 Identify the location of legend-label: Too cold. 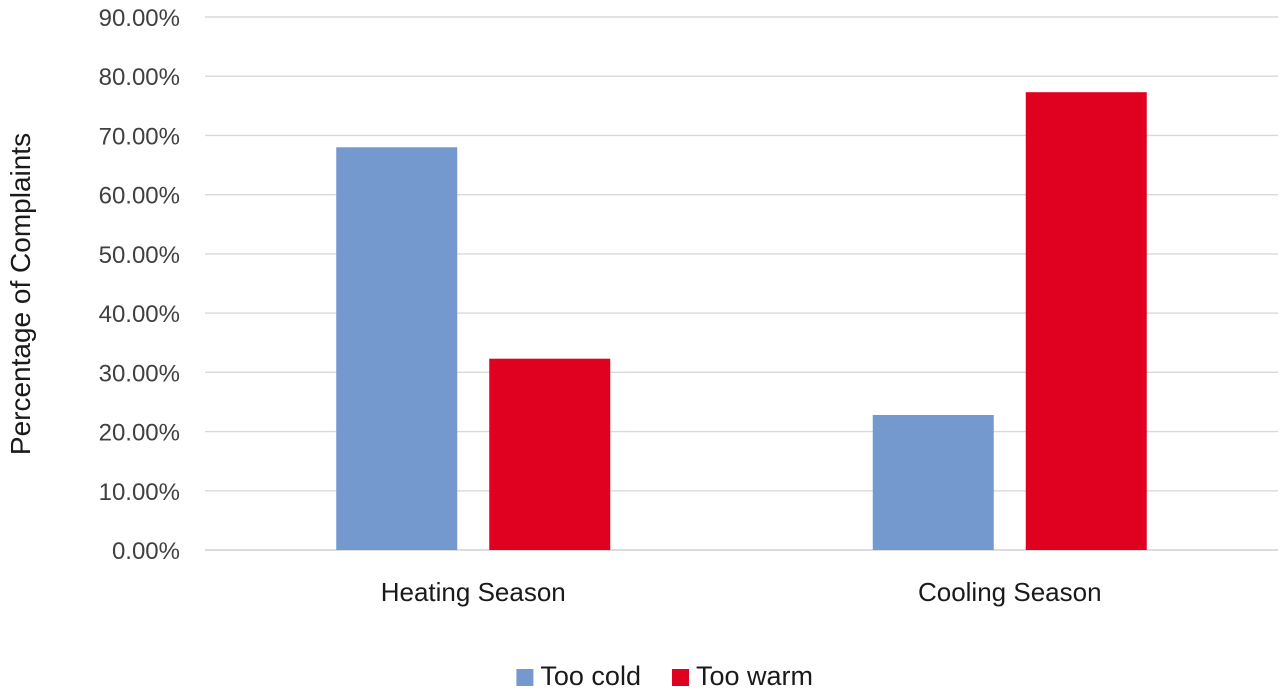
(590, 676).